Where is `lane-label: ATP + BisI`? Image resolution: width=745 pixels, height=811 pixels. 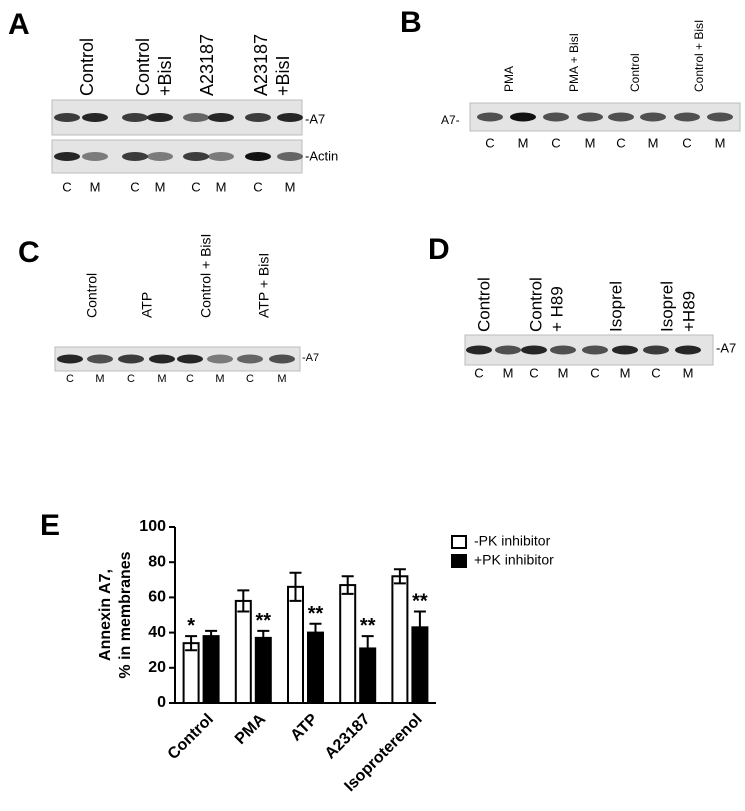
lane-label: ATP + BisI is located at coordinates (264, 285).